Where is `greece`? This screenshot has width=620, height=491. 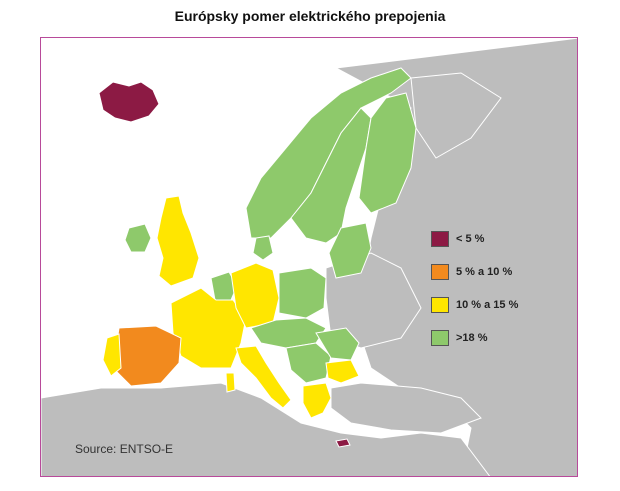 greece is located at coordinates (317, 400).